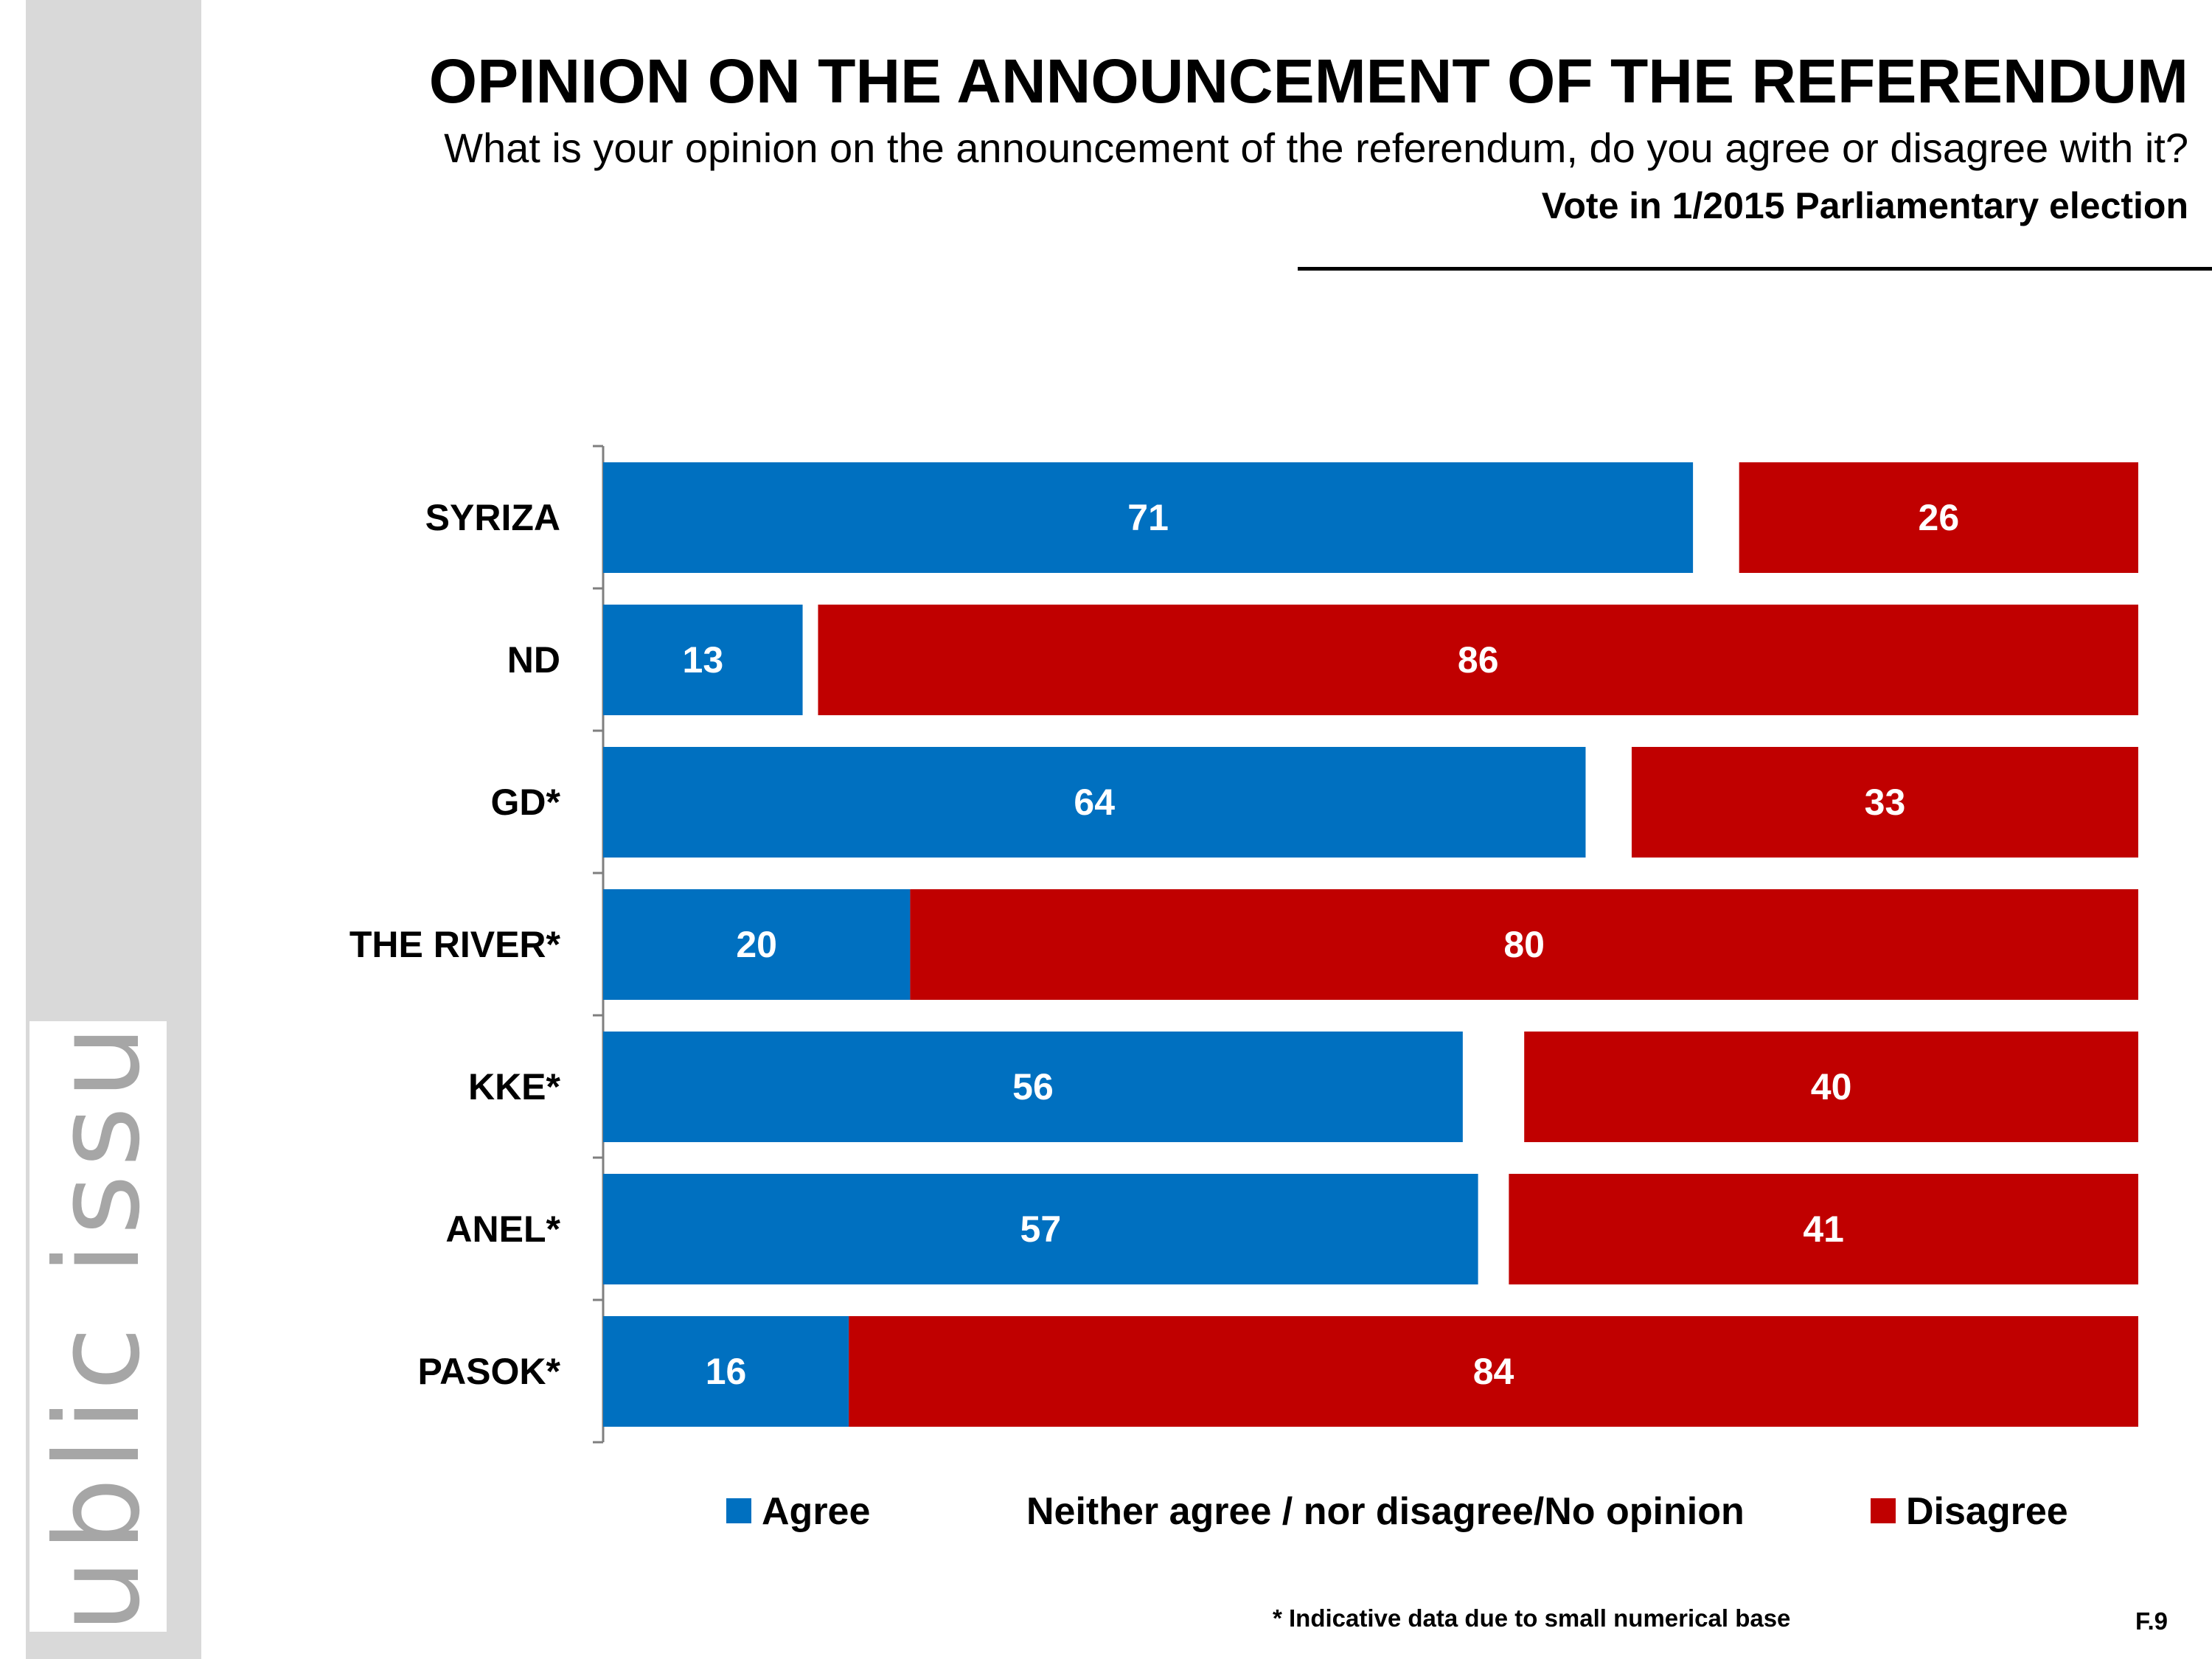  What do you see at coordinates (1883, 1511) in the screenshot?
I see `legend-swatch-disagree` at bounding box center [1883, 1511].